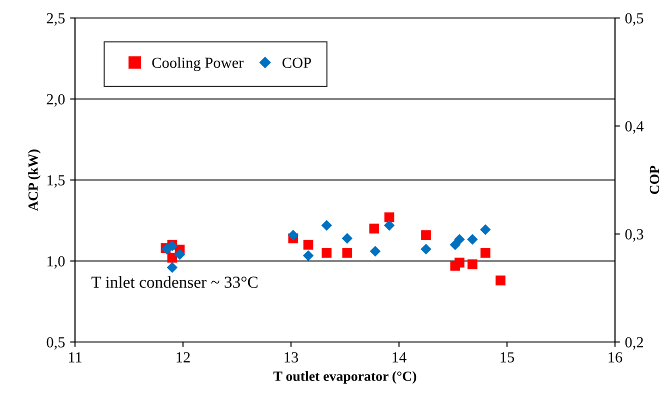 The image size is (671, 405). Describe the element at coordinates (55, 19) in the screenshot. I see `y-tick-label: 2,5` at that location.